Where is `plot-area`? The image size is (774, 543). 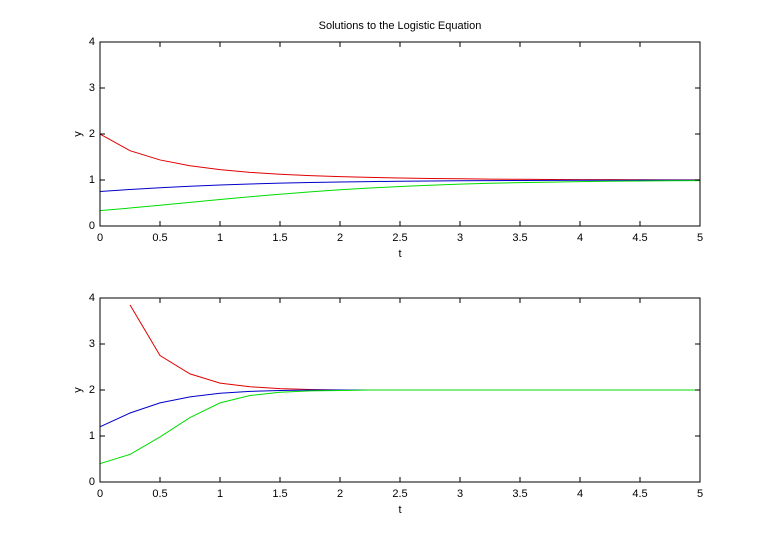
plot-area is located at coordinates (400, 172).